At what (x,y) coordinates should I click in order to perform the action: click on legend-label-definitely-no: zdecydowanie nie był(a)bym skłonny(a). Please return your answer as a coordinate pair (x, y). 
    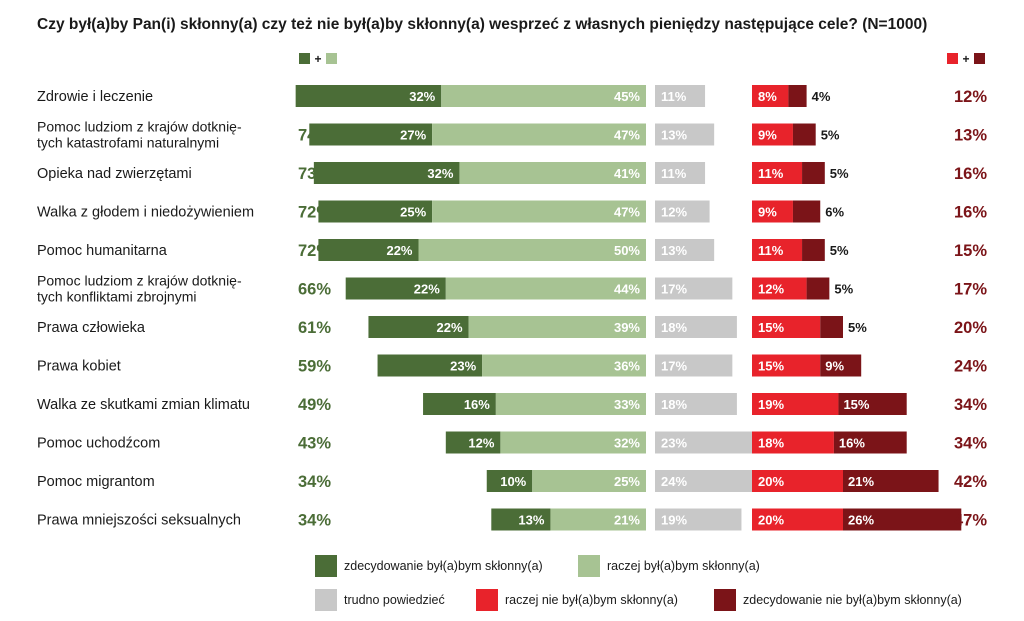
    Looking at the image, I should click on (852, 600).